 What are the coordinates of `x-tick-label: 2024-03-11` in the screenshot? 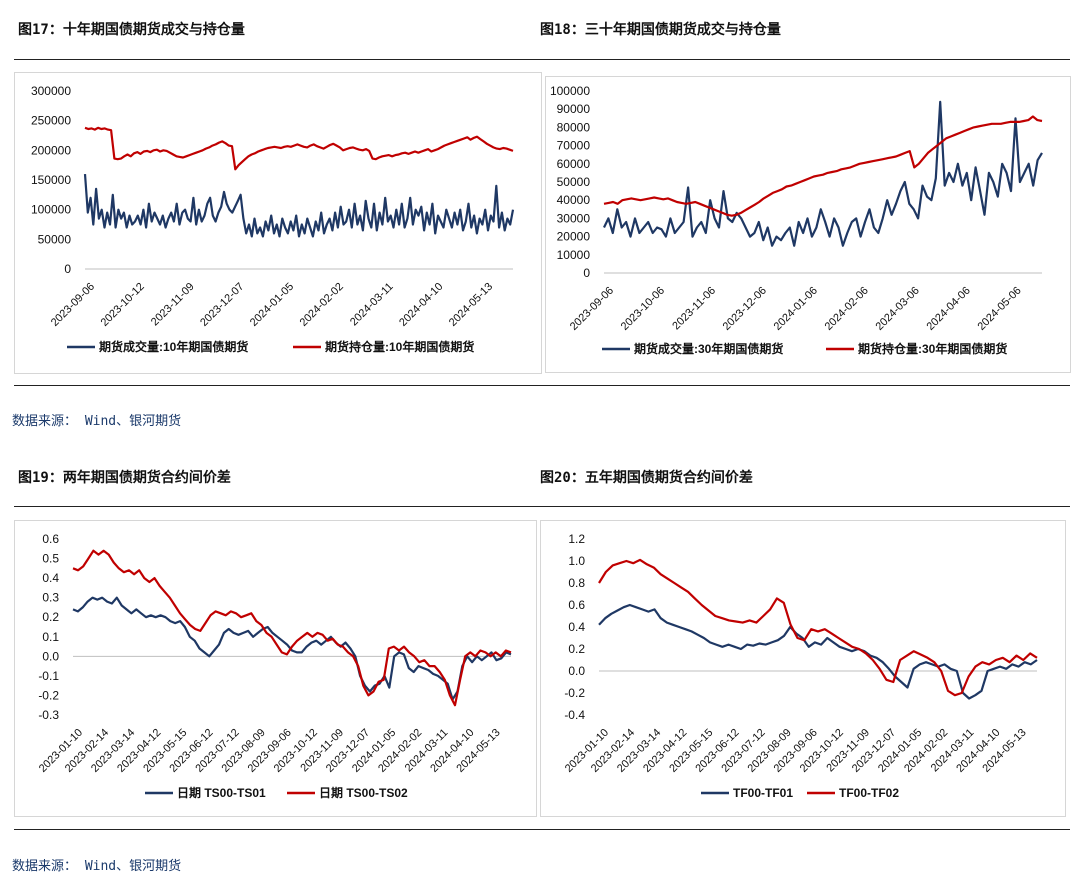 It's located at (372, 305).